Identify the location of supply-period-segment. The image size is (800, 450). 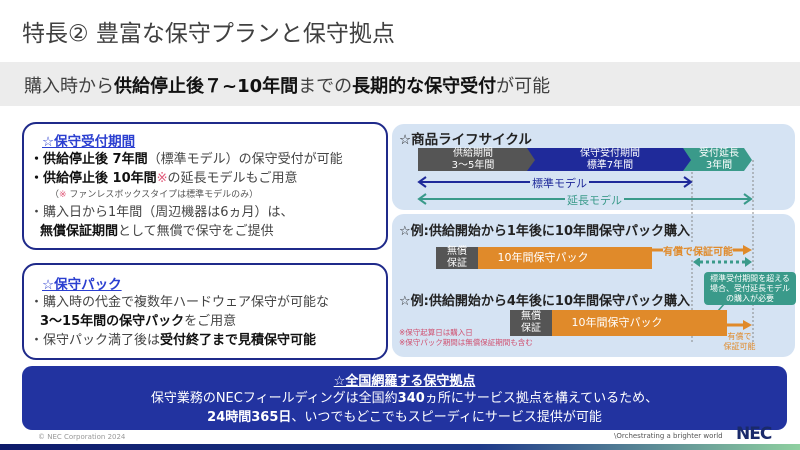
(477, 159).